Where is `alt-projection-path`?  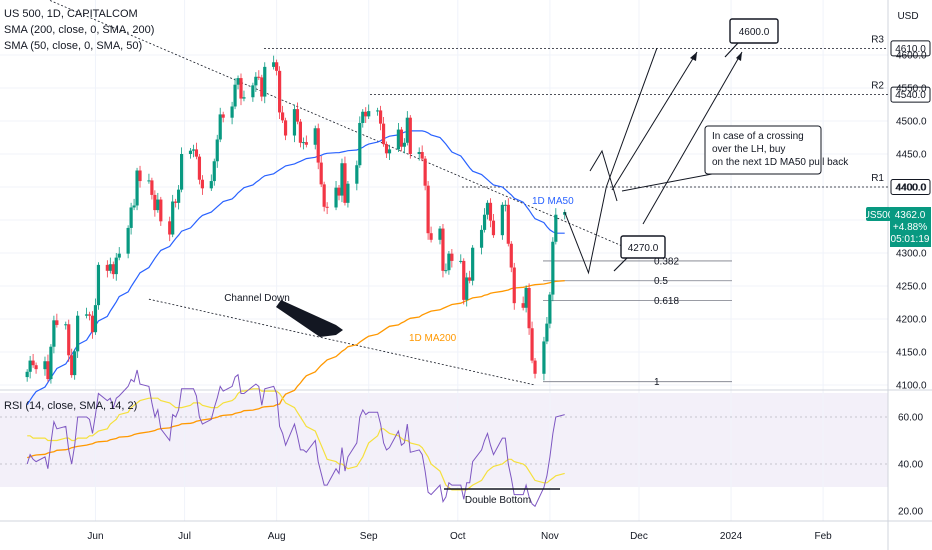
alt-projection-path is located at coordinates (603, 175).